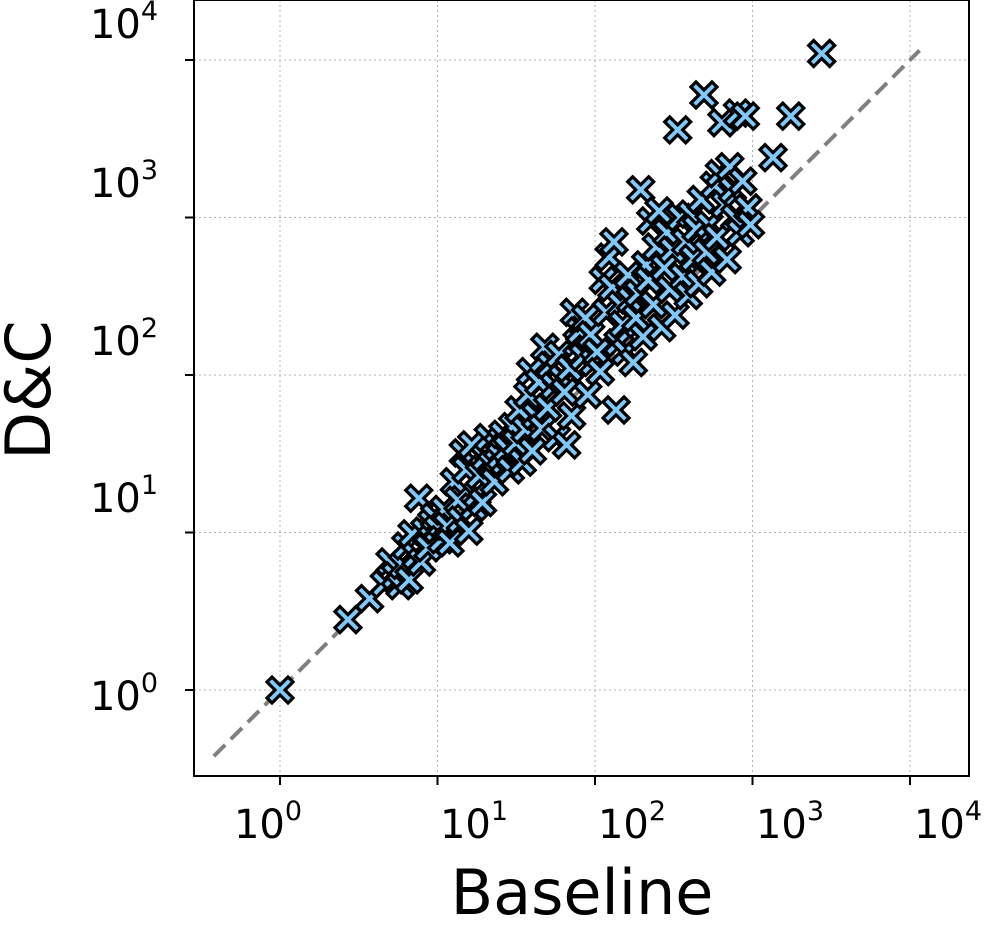 This screenshot has height=930, width=997. I want to click on y-tick-label: 10⁰, so click(124, 694).